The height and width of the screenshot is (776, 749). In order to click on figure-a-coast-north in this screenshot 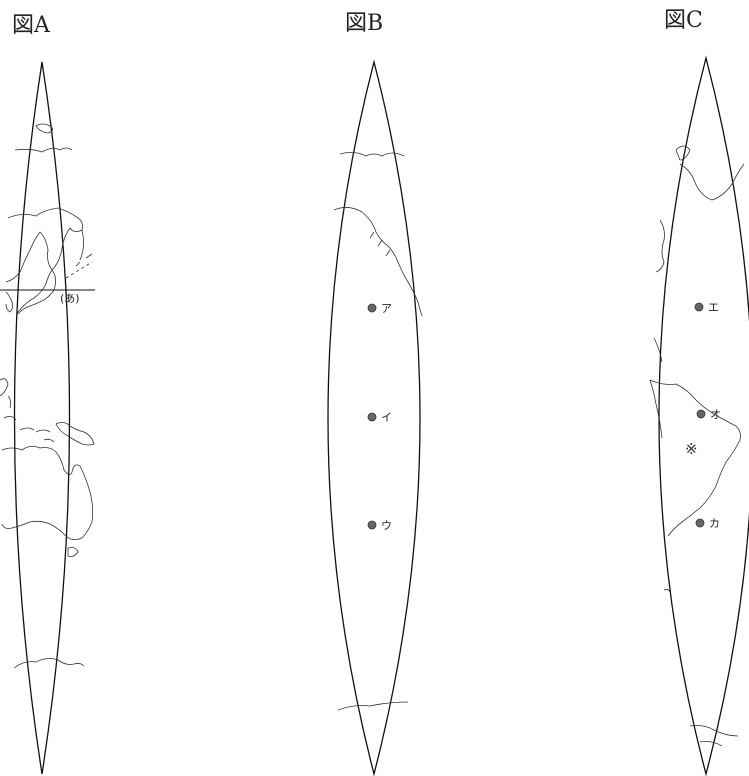, I will do `click(43, 150)`.